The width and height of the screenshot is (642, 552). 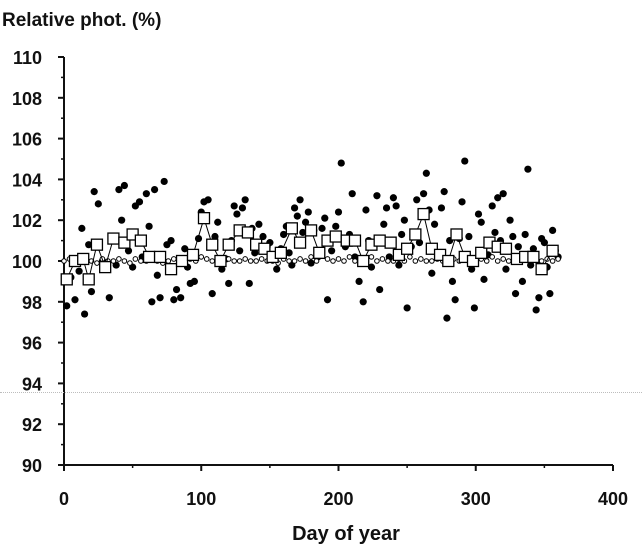 I want to click on scan-artifact-line, so click(x=321, y=392).